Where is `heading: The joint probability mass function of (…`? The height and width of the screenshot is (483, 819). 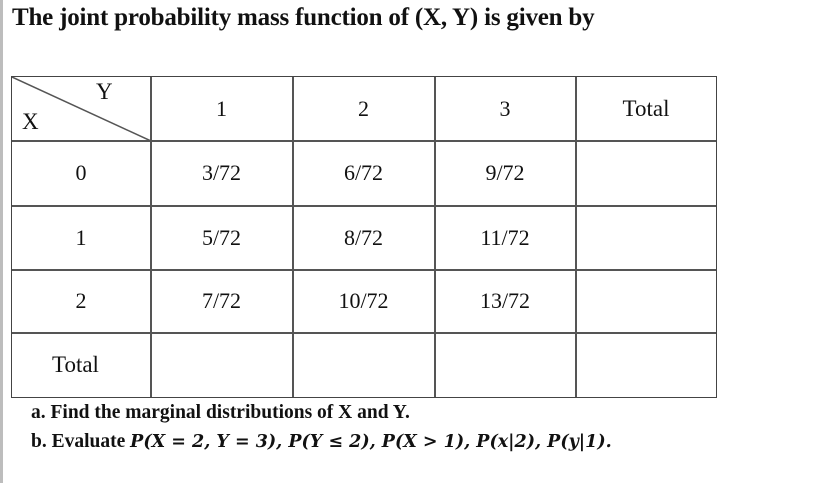 heading: The joint probability mass function of (… is located at coordinates (303, 17).